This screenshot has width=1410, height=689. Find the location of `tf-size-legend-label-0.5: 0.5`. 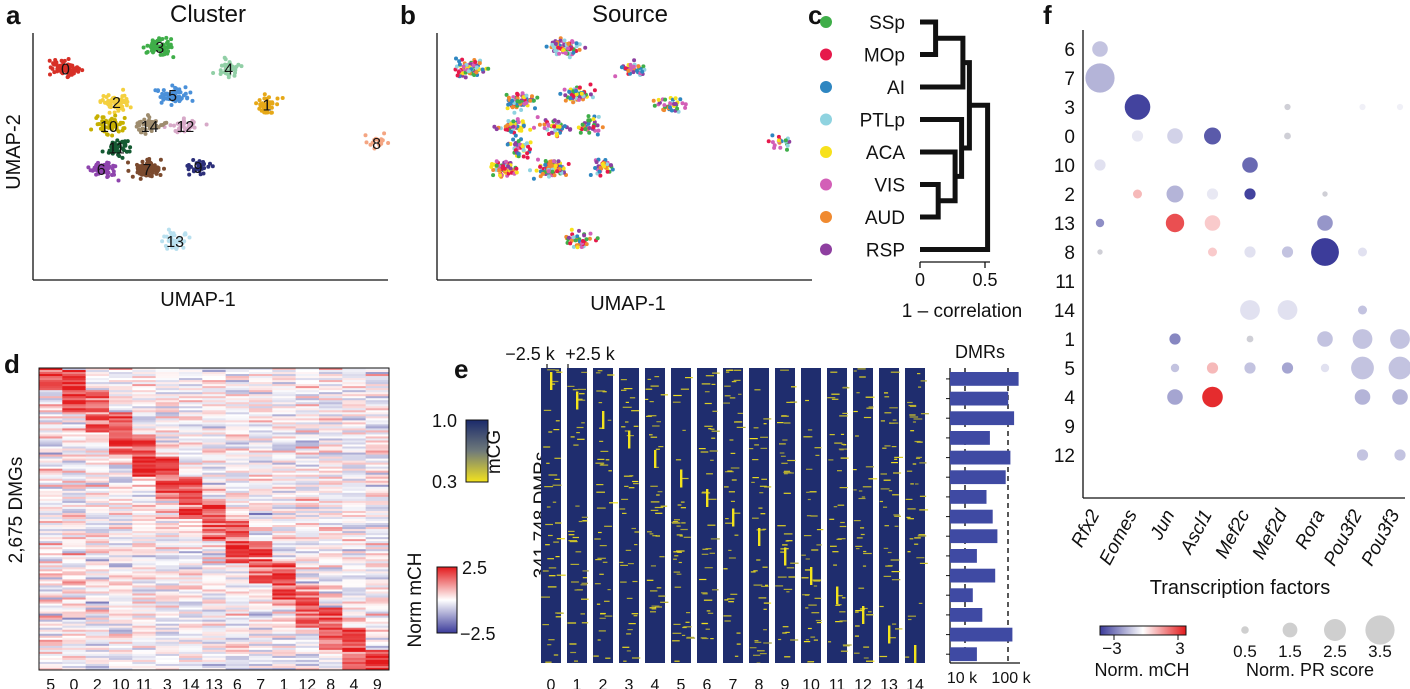

tf-size-legend-label-0.5: 0.5 is located at coordinates (1245, 651).